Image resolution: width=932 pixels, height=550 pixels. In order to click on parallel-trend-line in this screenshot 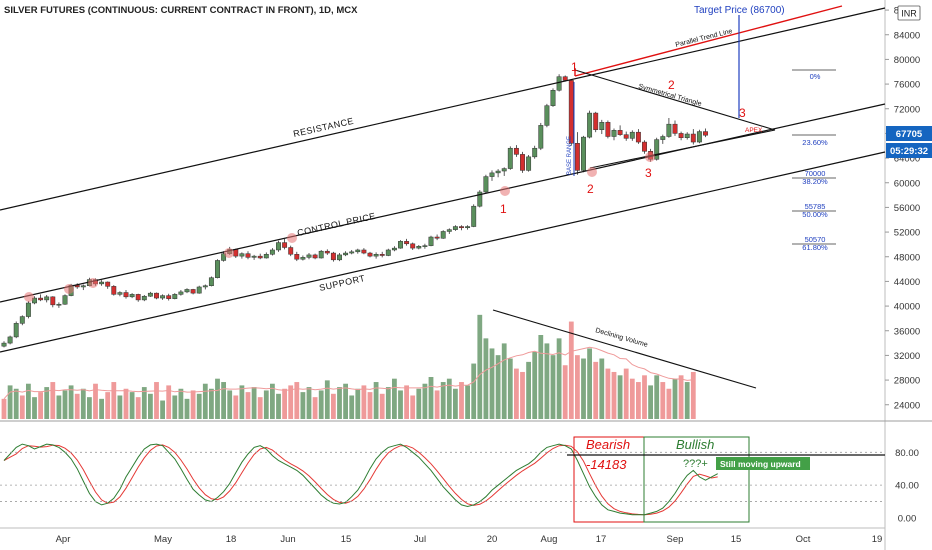, I will do `click(708, 41)`.